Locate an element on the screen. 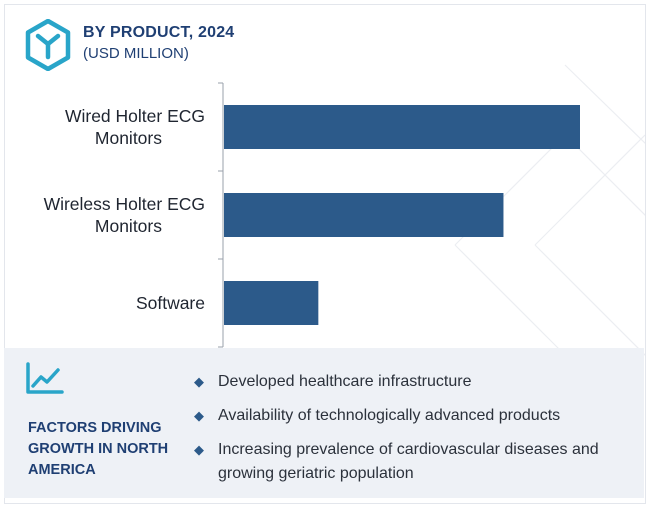 Image resolution: width=652 pixels, height=514 pixels. trend-line-icon is located at coordinates (45, 378).